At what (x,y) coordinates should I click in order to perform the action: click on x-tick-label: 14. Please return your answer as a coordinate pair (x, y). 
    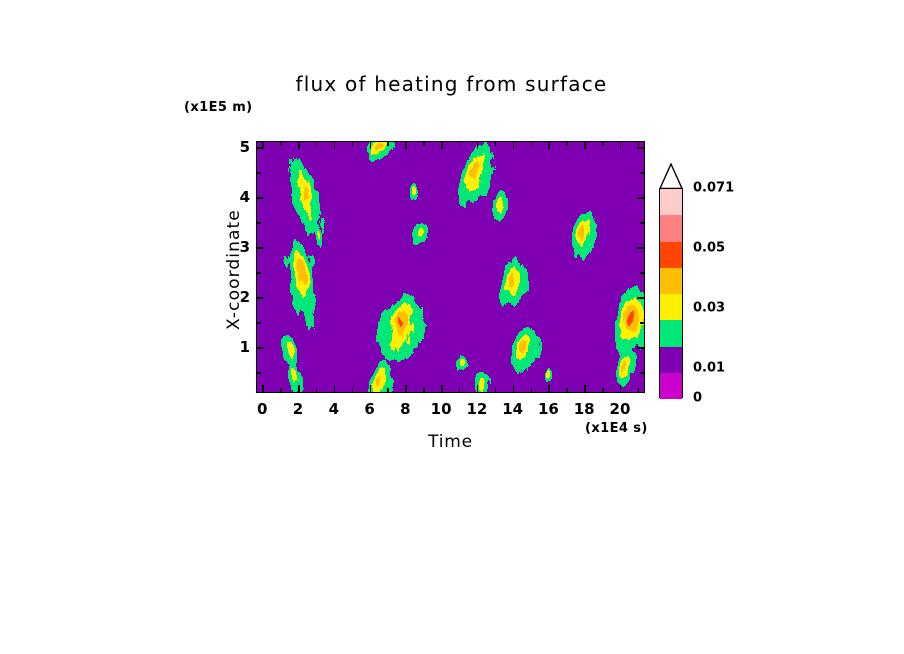
    Looking at the image, I should click on (513, 409).